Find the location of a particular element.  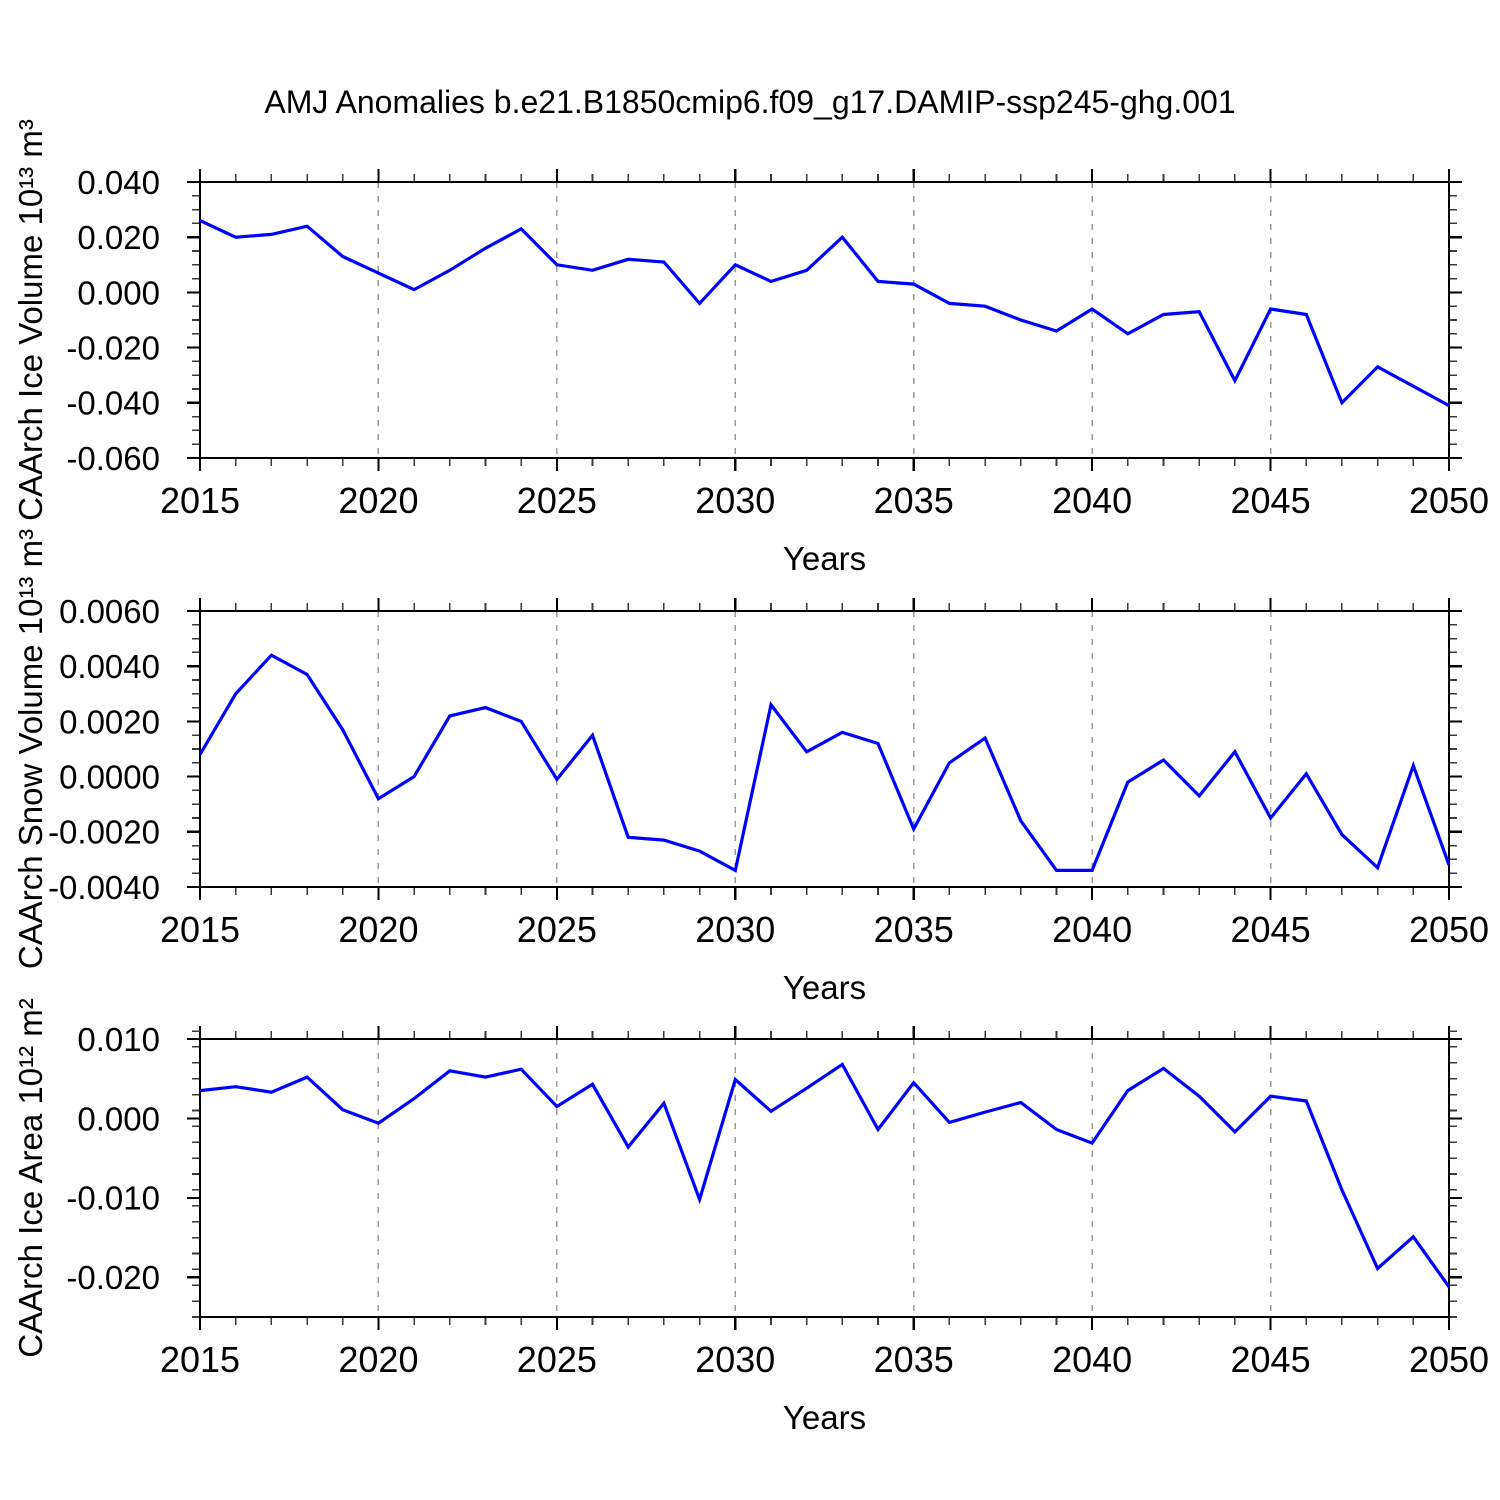

series-line-ice-area is located at coordinates (825, 1175).